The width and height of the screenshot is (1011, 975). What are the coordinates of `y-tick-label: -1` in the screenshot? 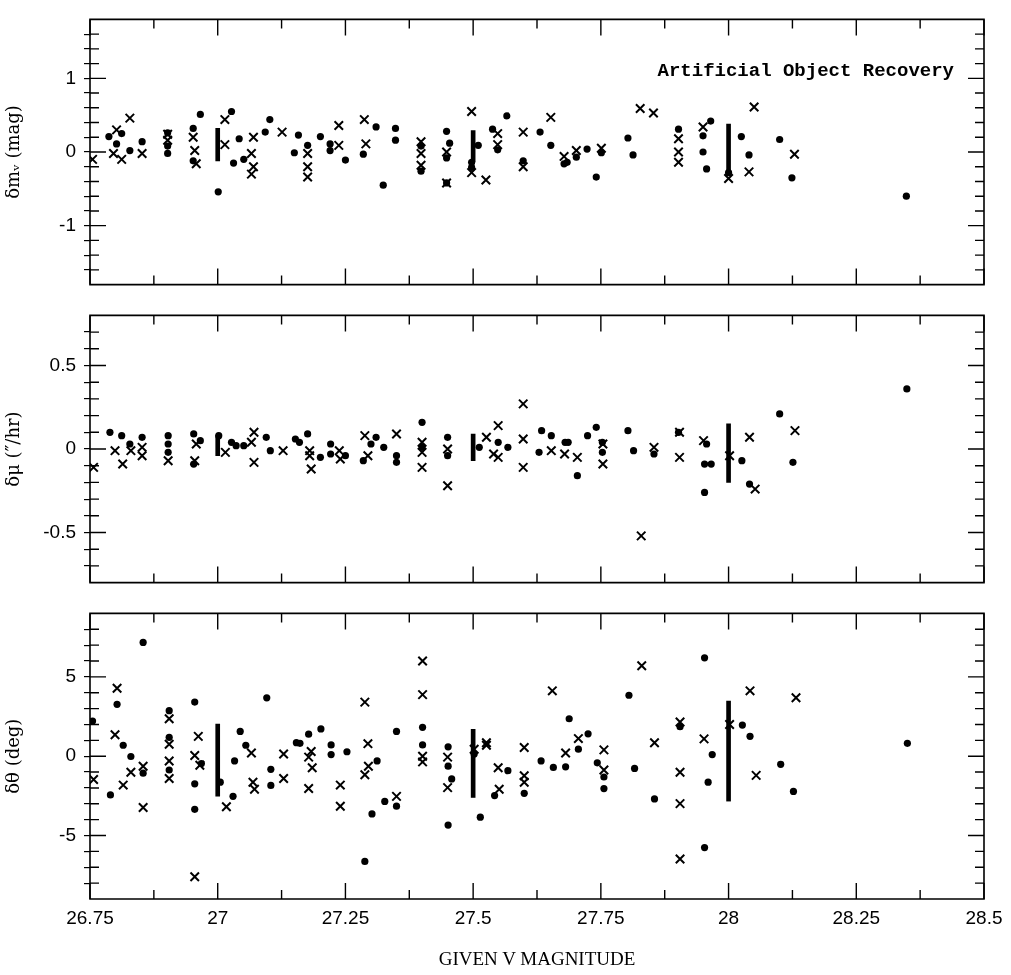 It's located at (67, 224).